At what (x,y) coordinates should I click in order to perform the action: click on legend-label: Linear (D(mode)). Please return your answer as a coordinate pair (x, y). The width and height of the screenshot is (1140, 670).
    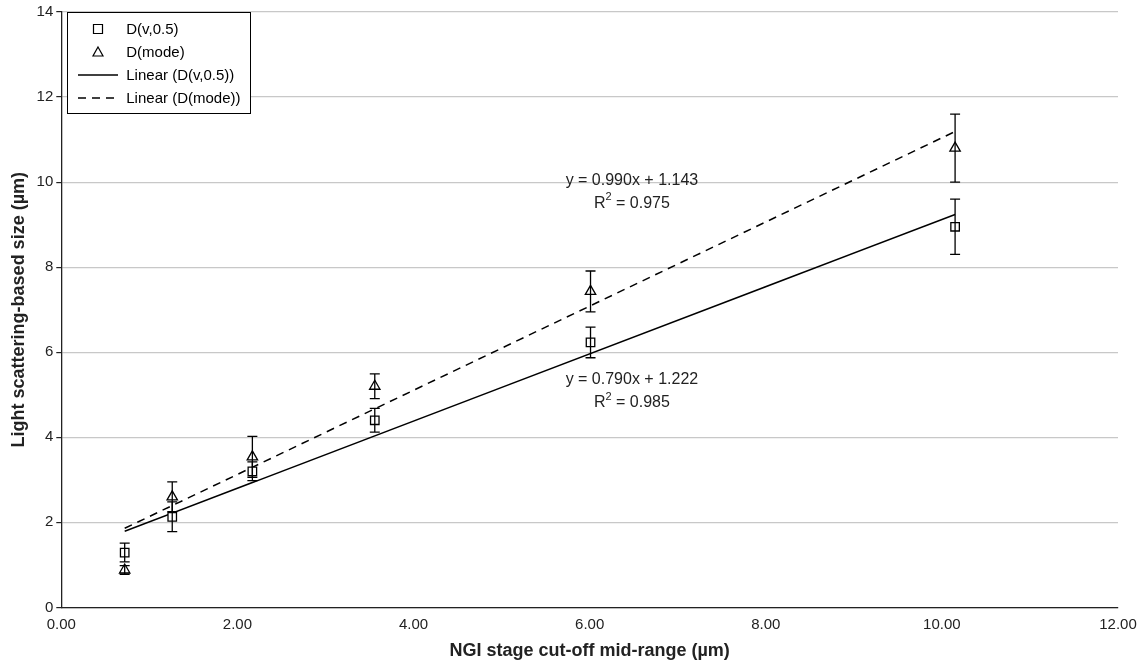
    Looking at the image, I should click on (183, 97).